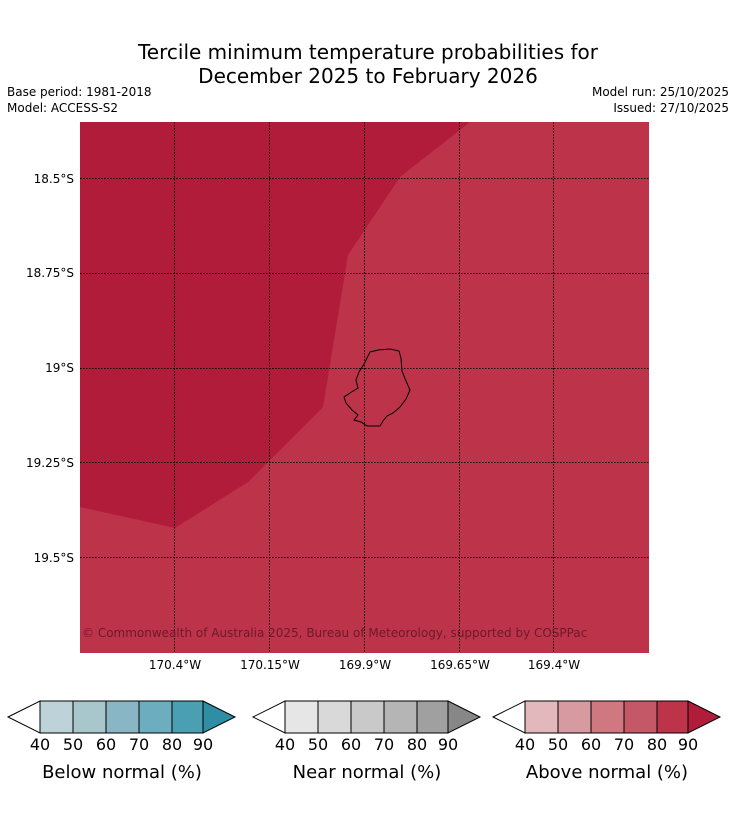 Image resolution: width=736 pixels, height=816 pixels. Describe the element at coordinates (270, 665) in the screenshot. I see `lon-label-170-15: 170.15°W` at that location.